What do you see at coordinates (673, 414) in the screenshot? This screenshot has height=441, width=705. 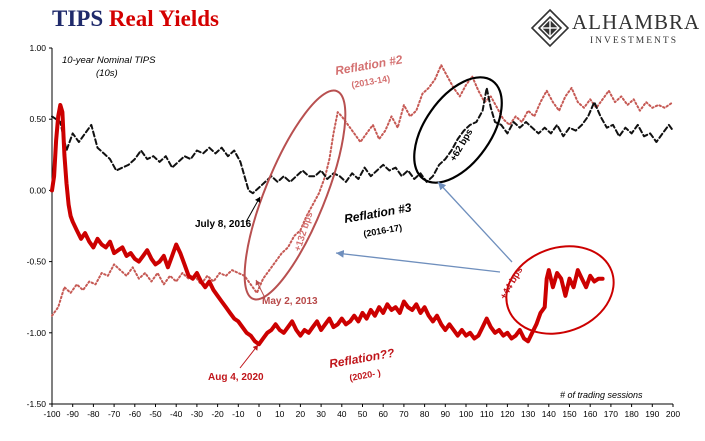 I see `x-tick-label: 200` at bounding box center [673, 414].